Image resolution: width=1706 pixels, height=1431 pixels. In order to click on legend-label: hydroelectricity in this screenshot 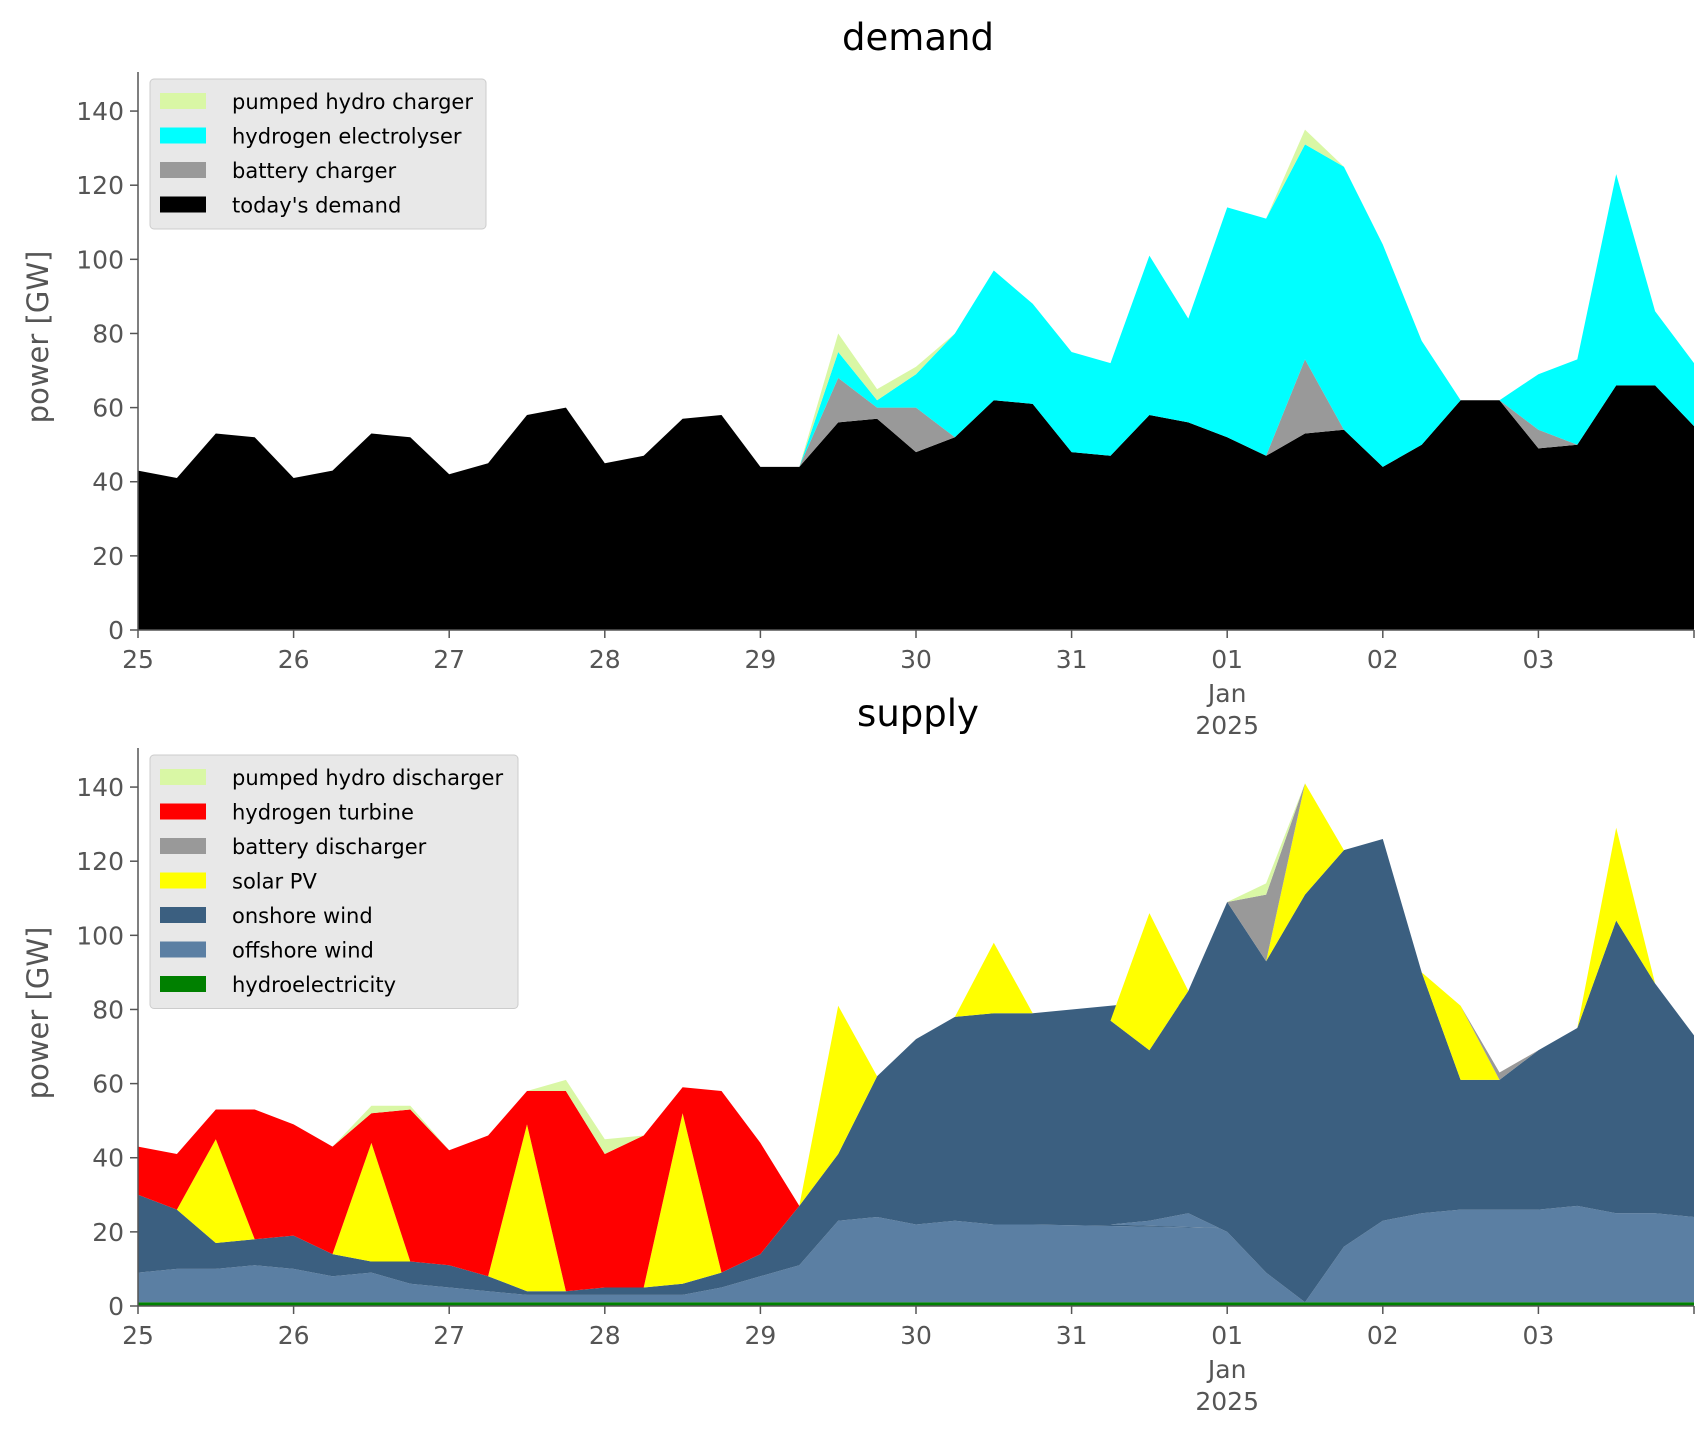, I will do `click(314, 985)`.